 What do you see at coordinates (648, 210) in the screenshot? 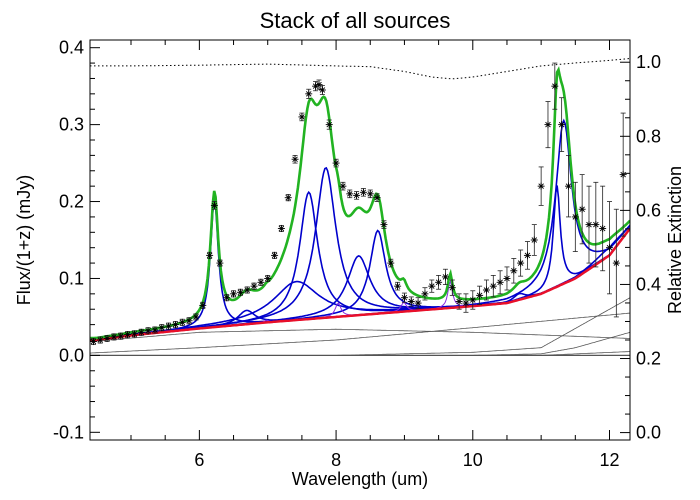
I see `y2-tick-label: 0.6` at bounding box center [648, 210].